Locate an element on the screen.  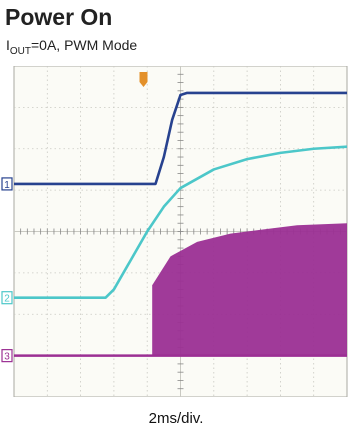
subtitle-subscript: OUT is located at coordinates (20, 51).